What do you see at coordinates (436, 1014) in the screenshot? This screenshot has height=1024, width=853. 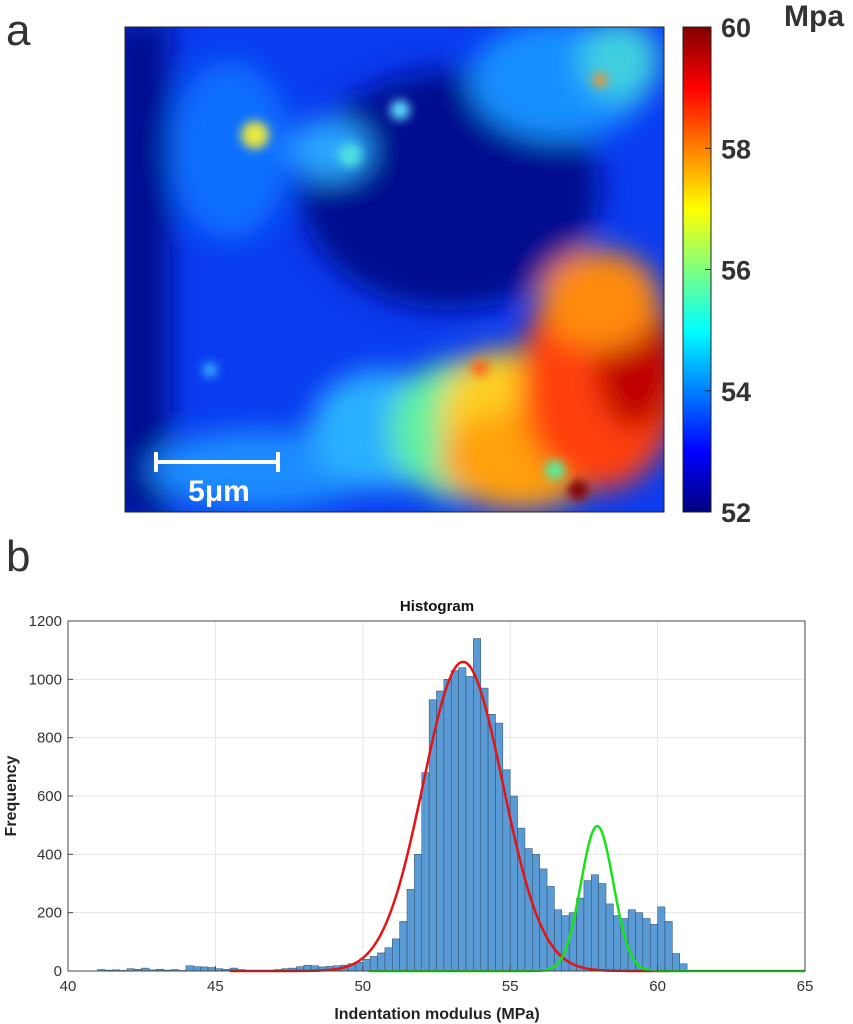 I see `x-axis-label: Indentation modulus (MPa)` at bounding box center [436, 1014].